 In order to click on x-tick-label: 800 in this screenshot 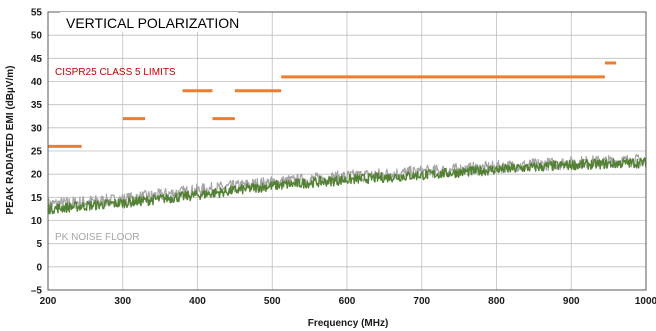, I will do `click(496, 301)`.